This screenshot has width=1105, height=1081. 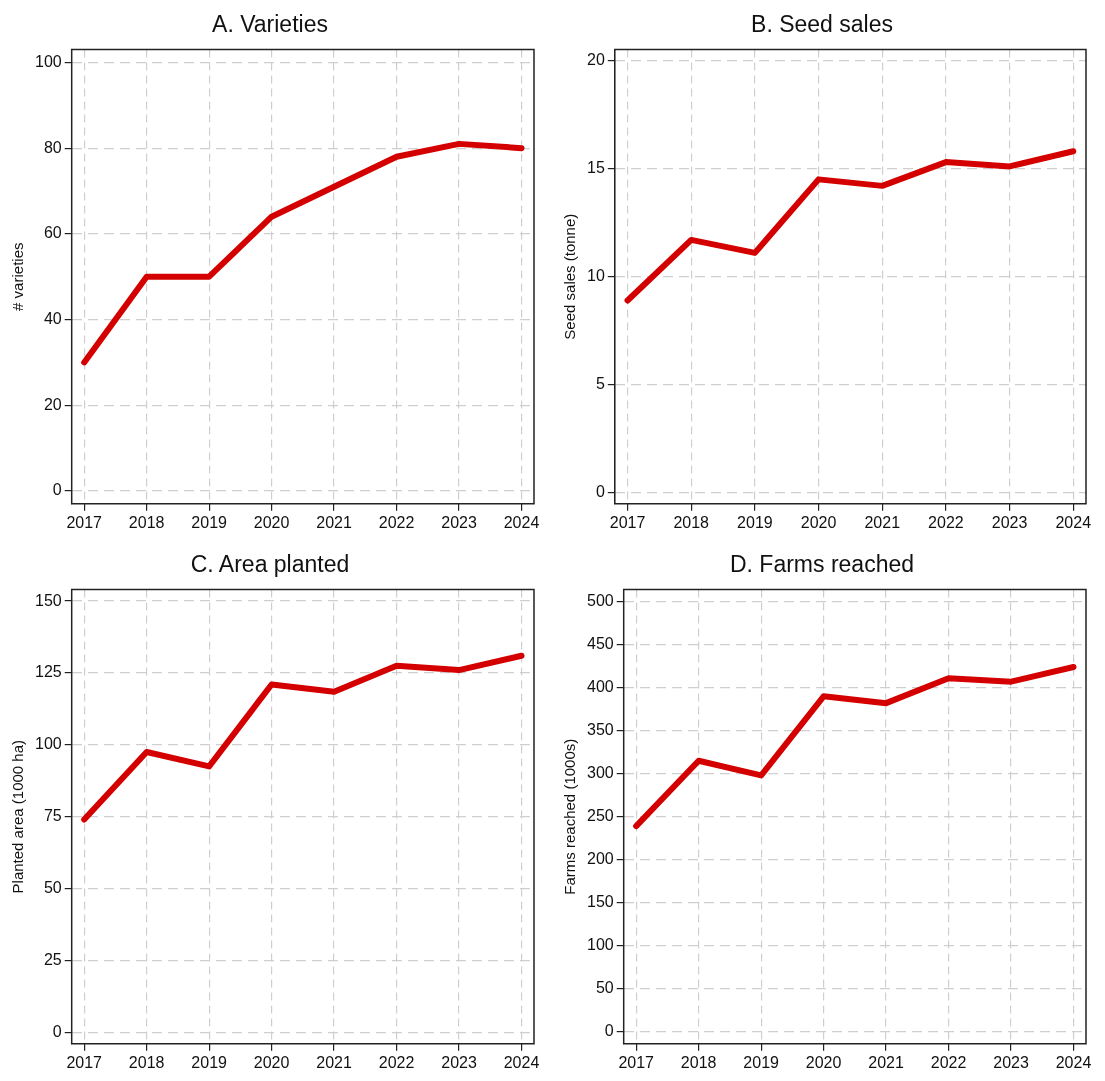 I want to click on chart-title: D. Farms reached, so click(x=822, y=564).